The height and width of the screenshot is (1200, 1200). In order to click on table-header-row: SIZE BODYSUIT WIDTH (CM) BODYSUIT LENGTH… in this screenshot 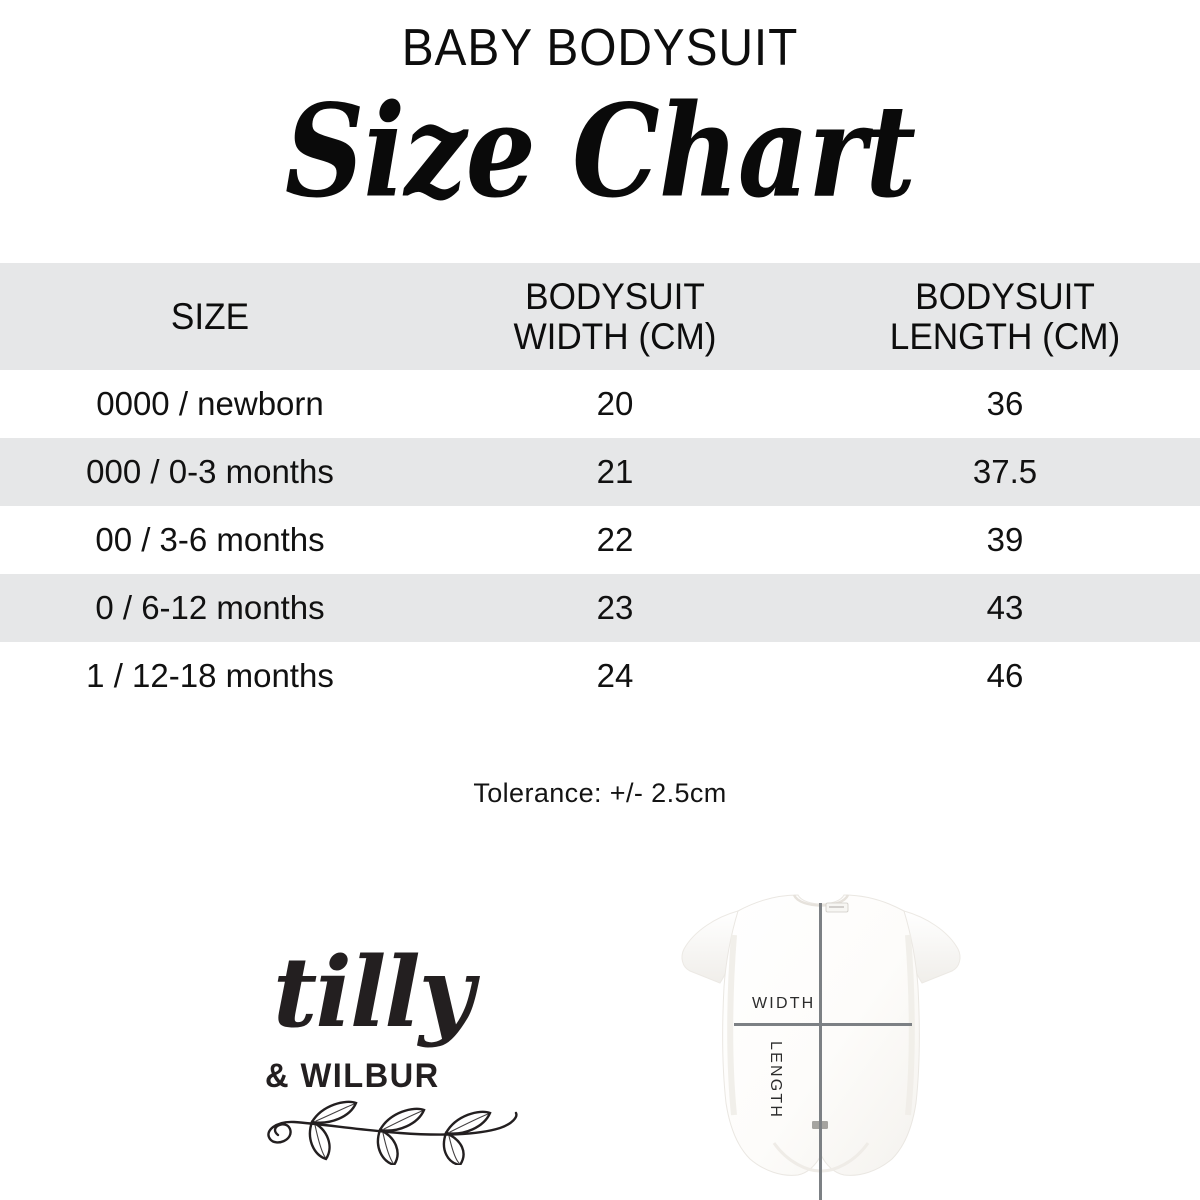, I will do `click(600, 316)`.